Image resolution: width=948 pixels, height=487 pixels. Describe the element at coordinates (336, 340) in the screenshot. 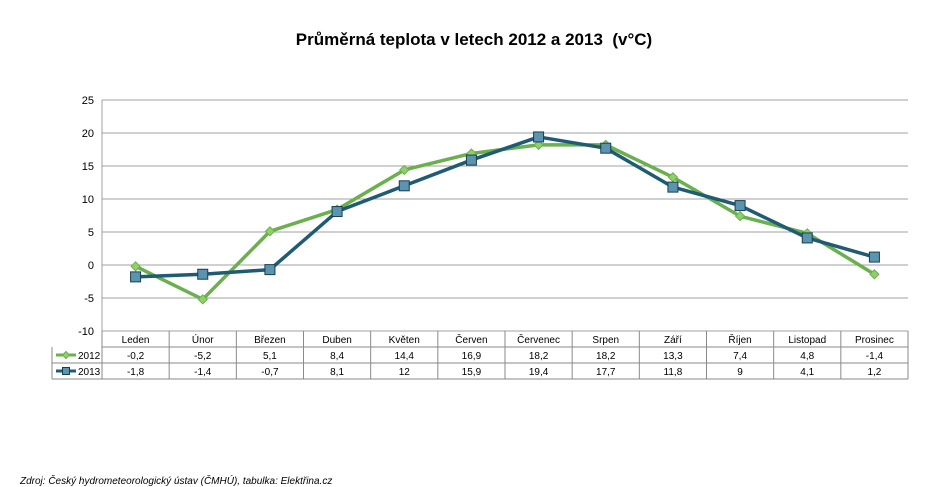

I see `category-label: Duben` at that location.